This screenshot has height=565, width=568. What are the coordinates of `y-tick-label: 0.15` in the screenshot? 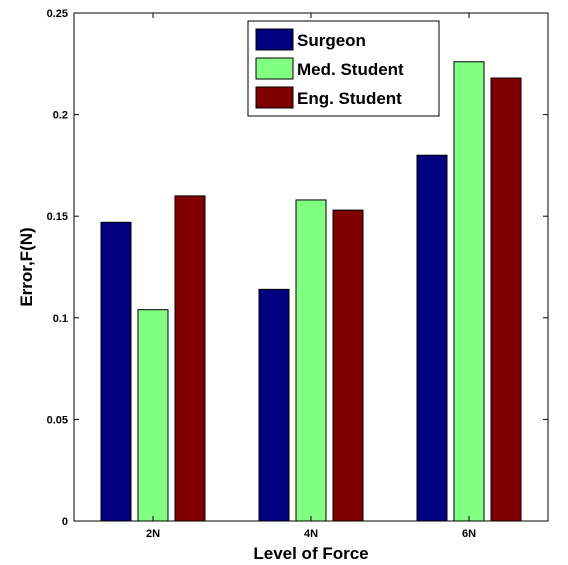 It's located at (57, 217).